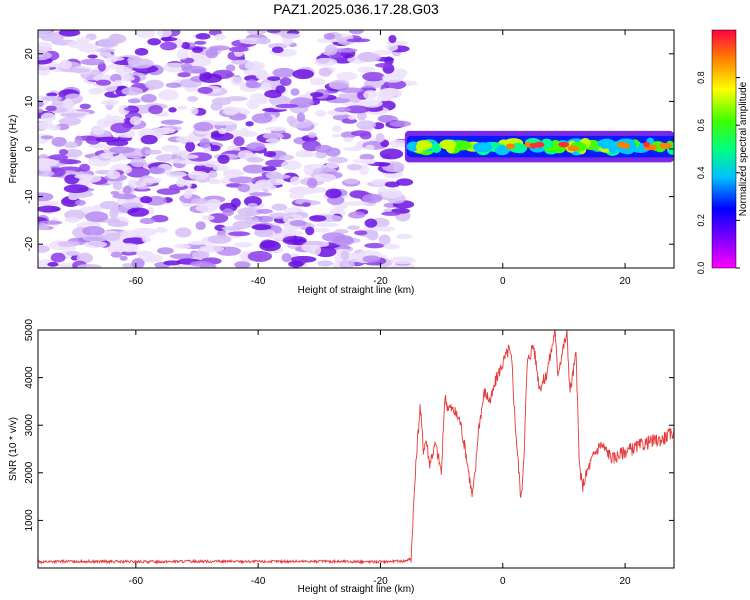  Describe the element at coordinates (29, 520) in the screenshot. I see `bot-y-tick-label: 1000` at that location.